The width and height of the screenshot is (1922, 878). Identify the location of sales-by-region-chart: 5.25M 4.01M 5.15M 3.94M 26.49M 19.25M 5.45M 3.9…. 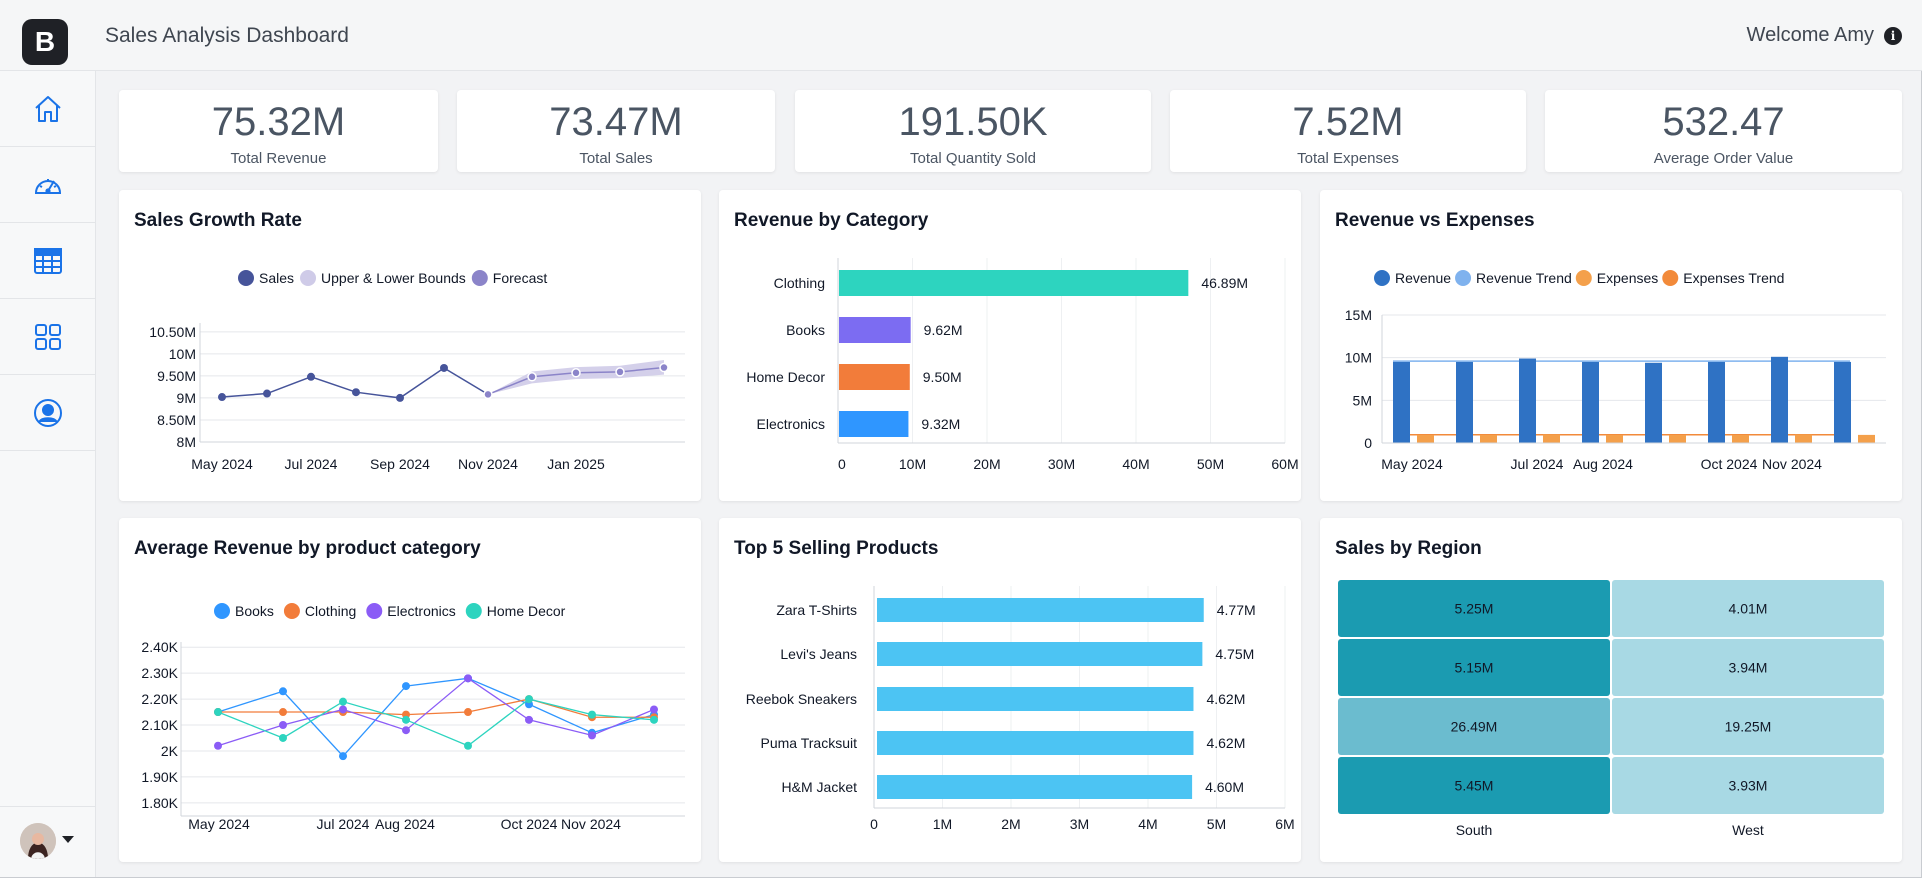
(1611, 709).